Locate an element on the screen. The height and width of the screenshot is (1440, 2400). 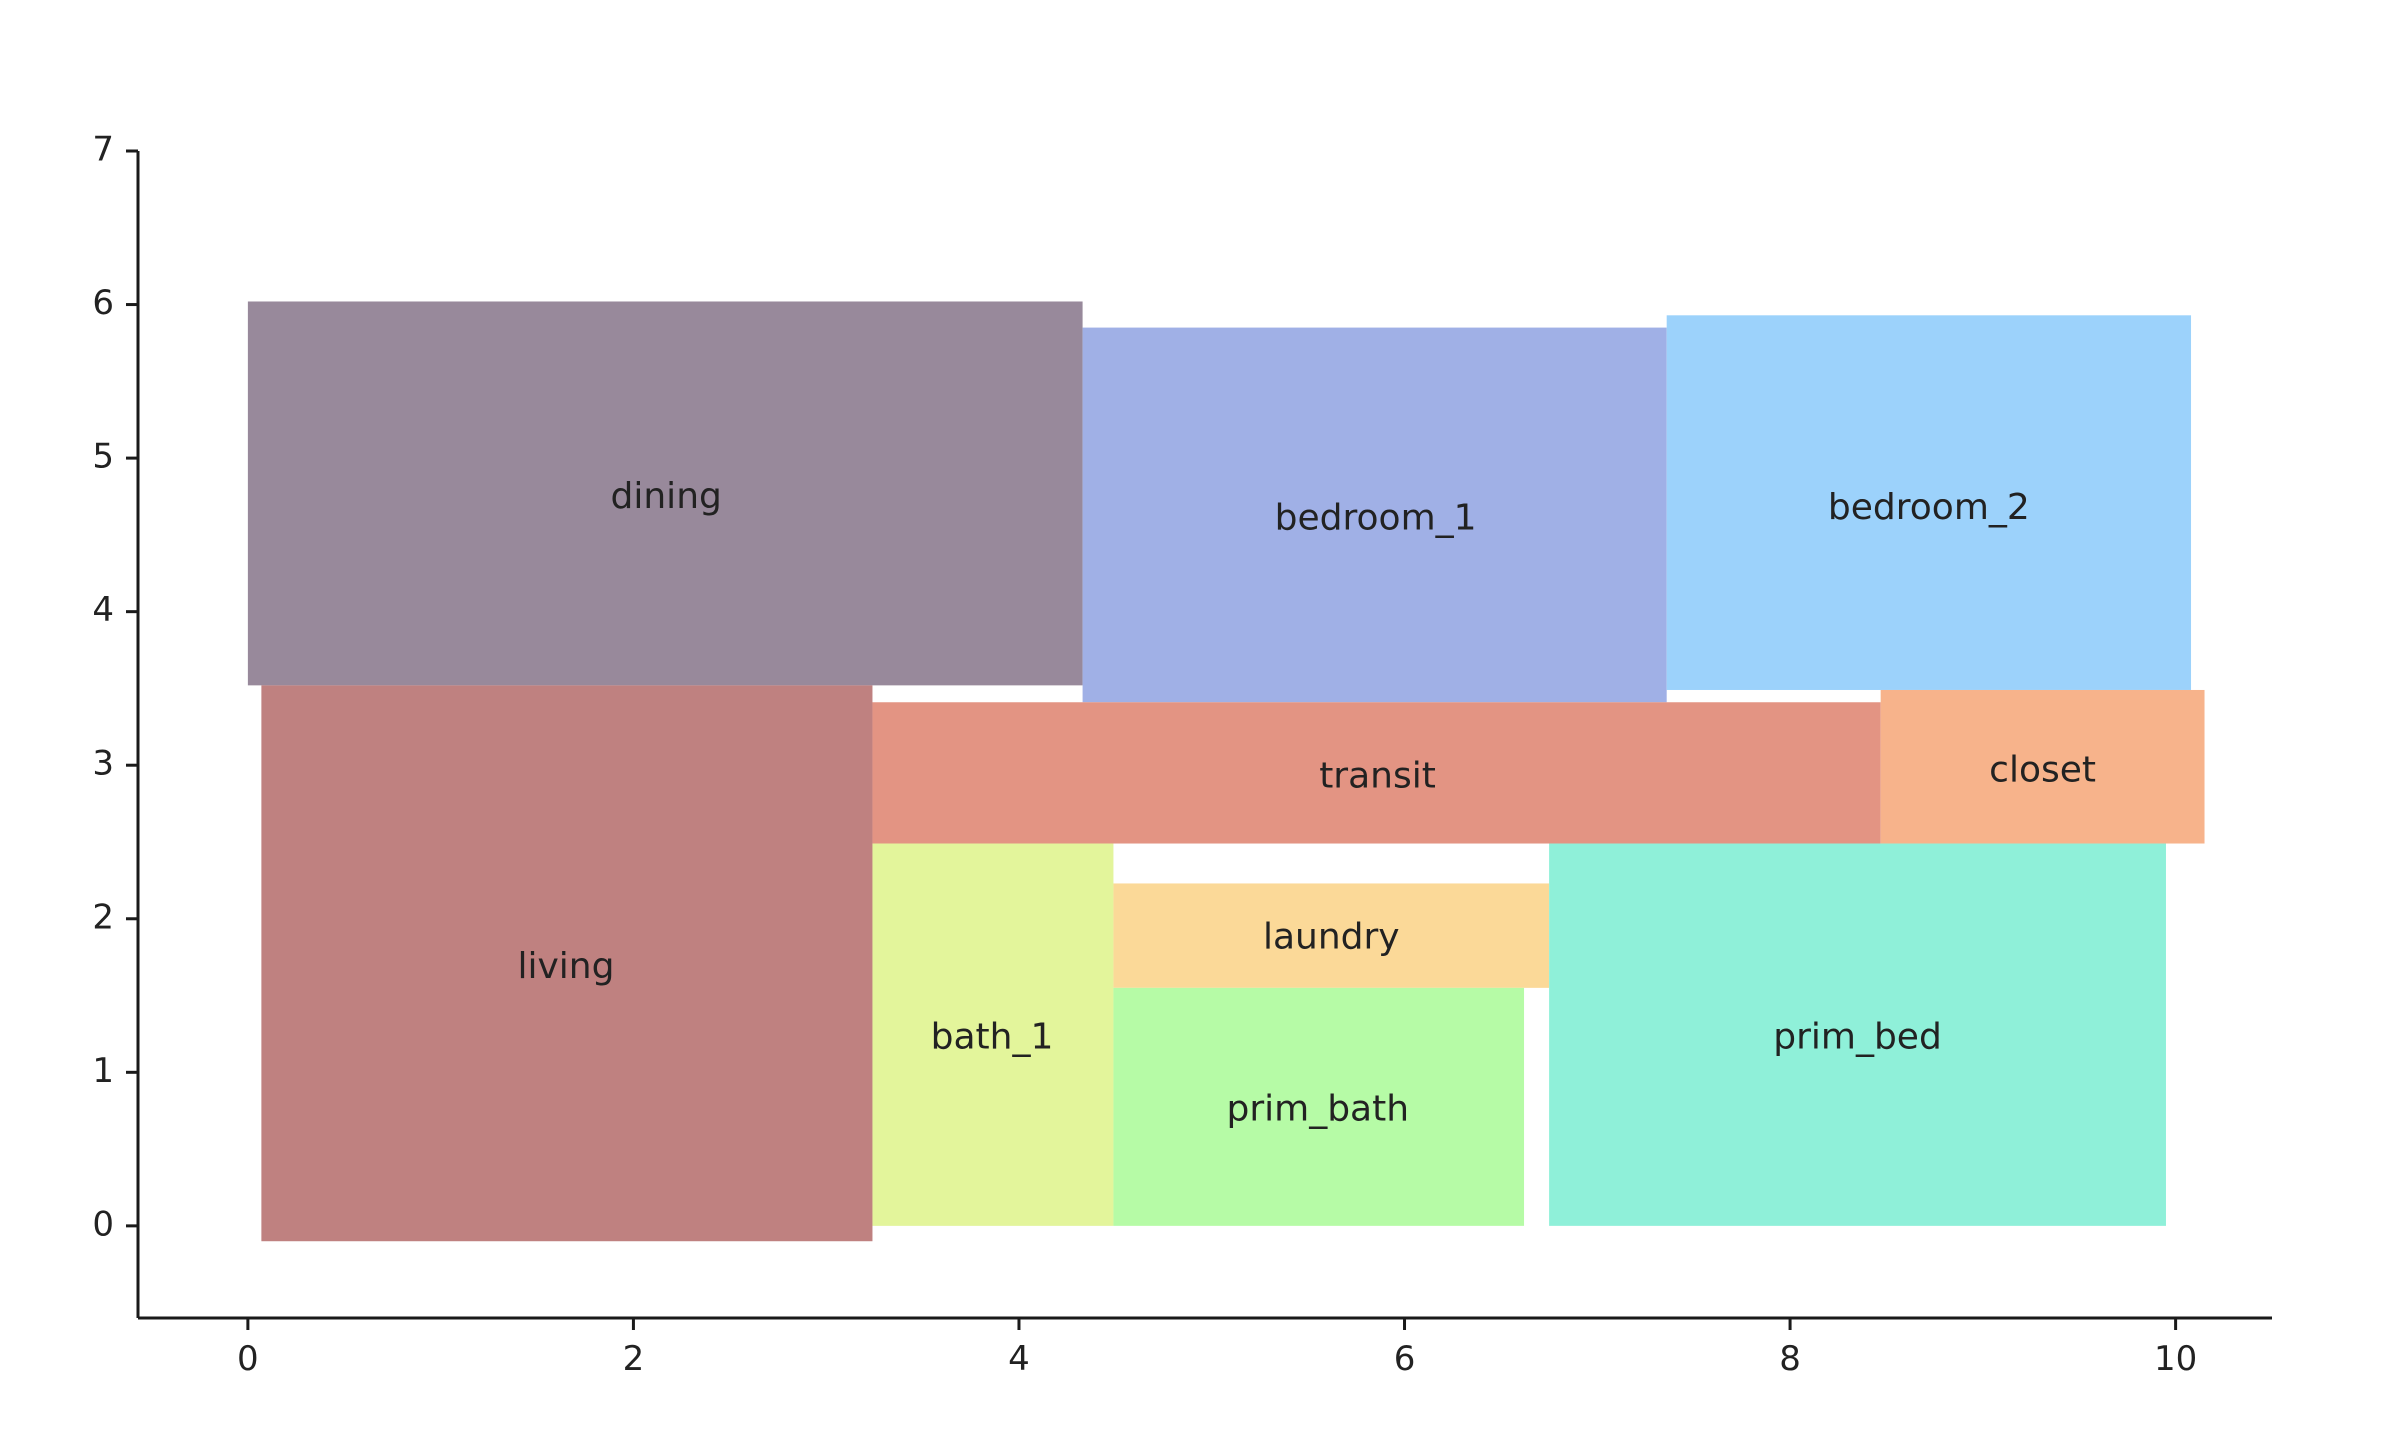
room-label-dining: dining is located at coordinates (666, 496).